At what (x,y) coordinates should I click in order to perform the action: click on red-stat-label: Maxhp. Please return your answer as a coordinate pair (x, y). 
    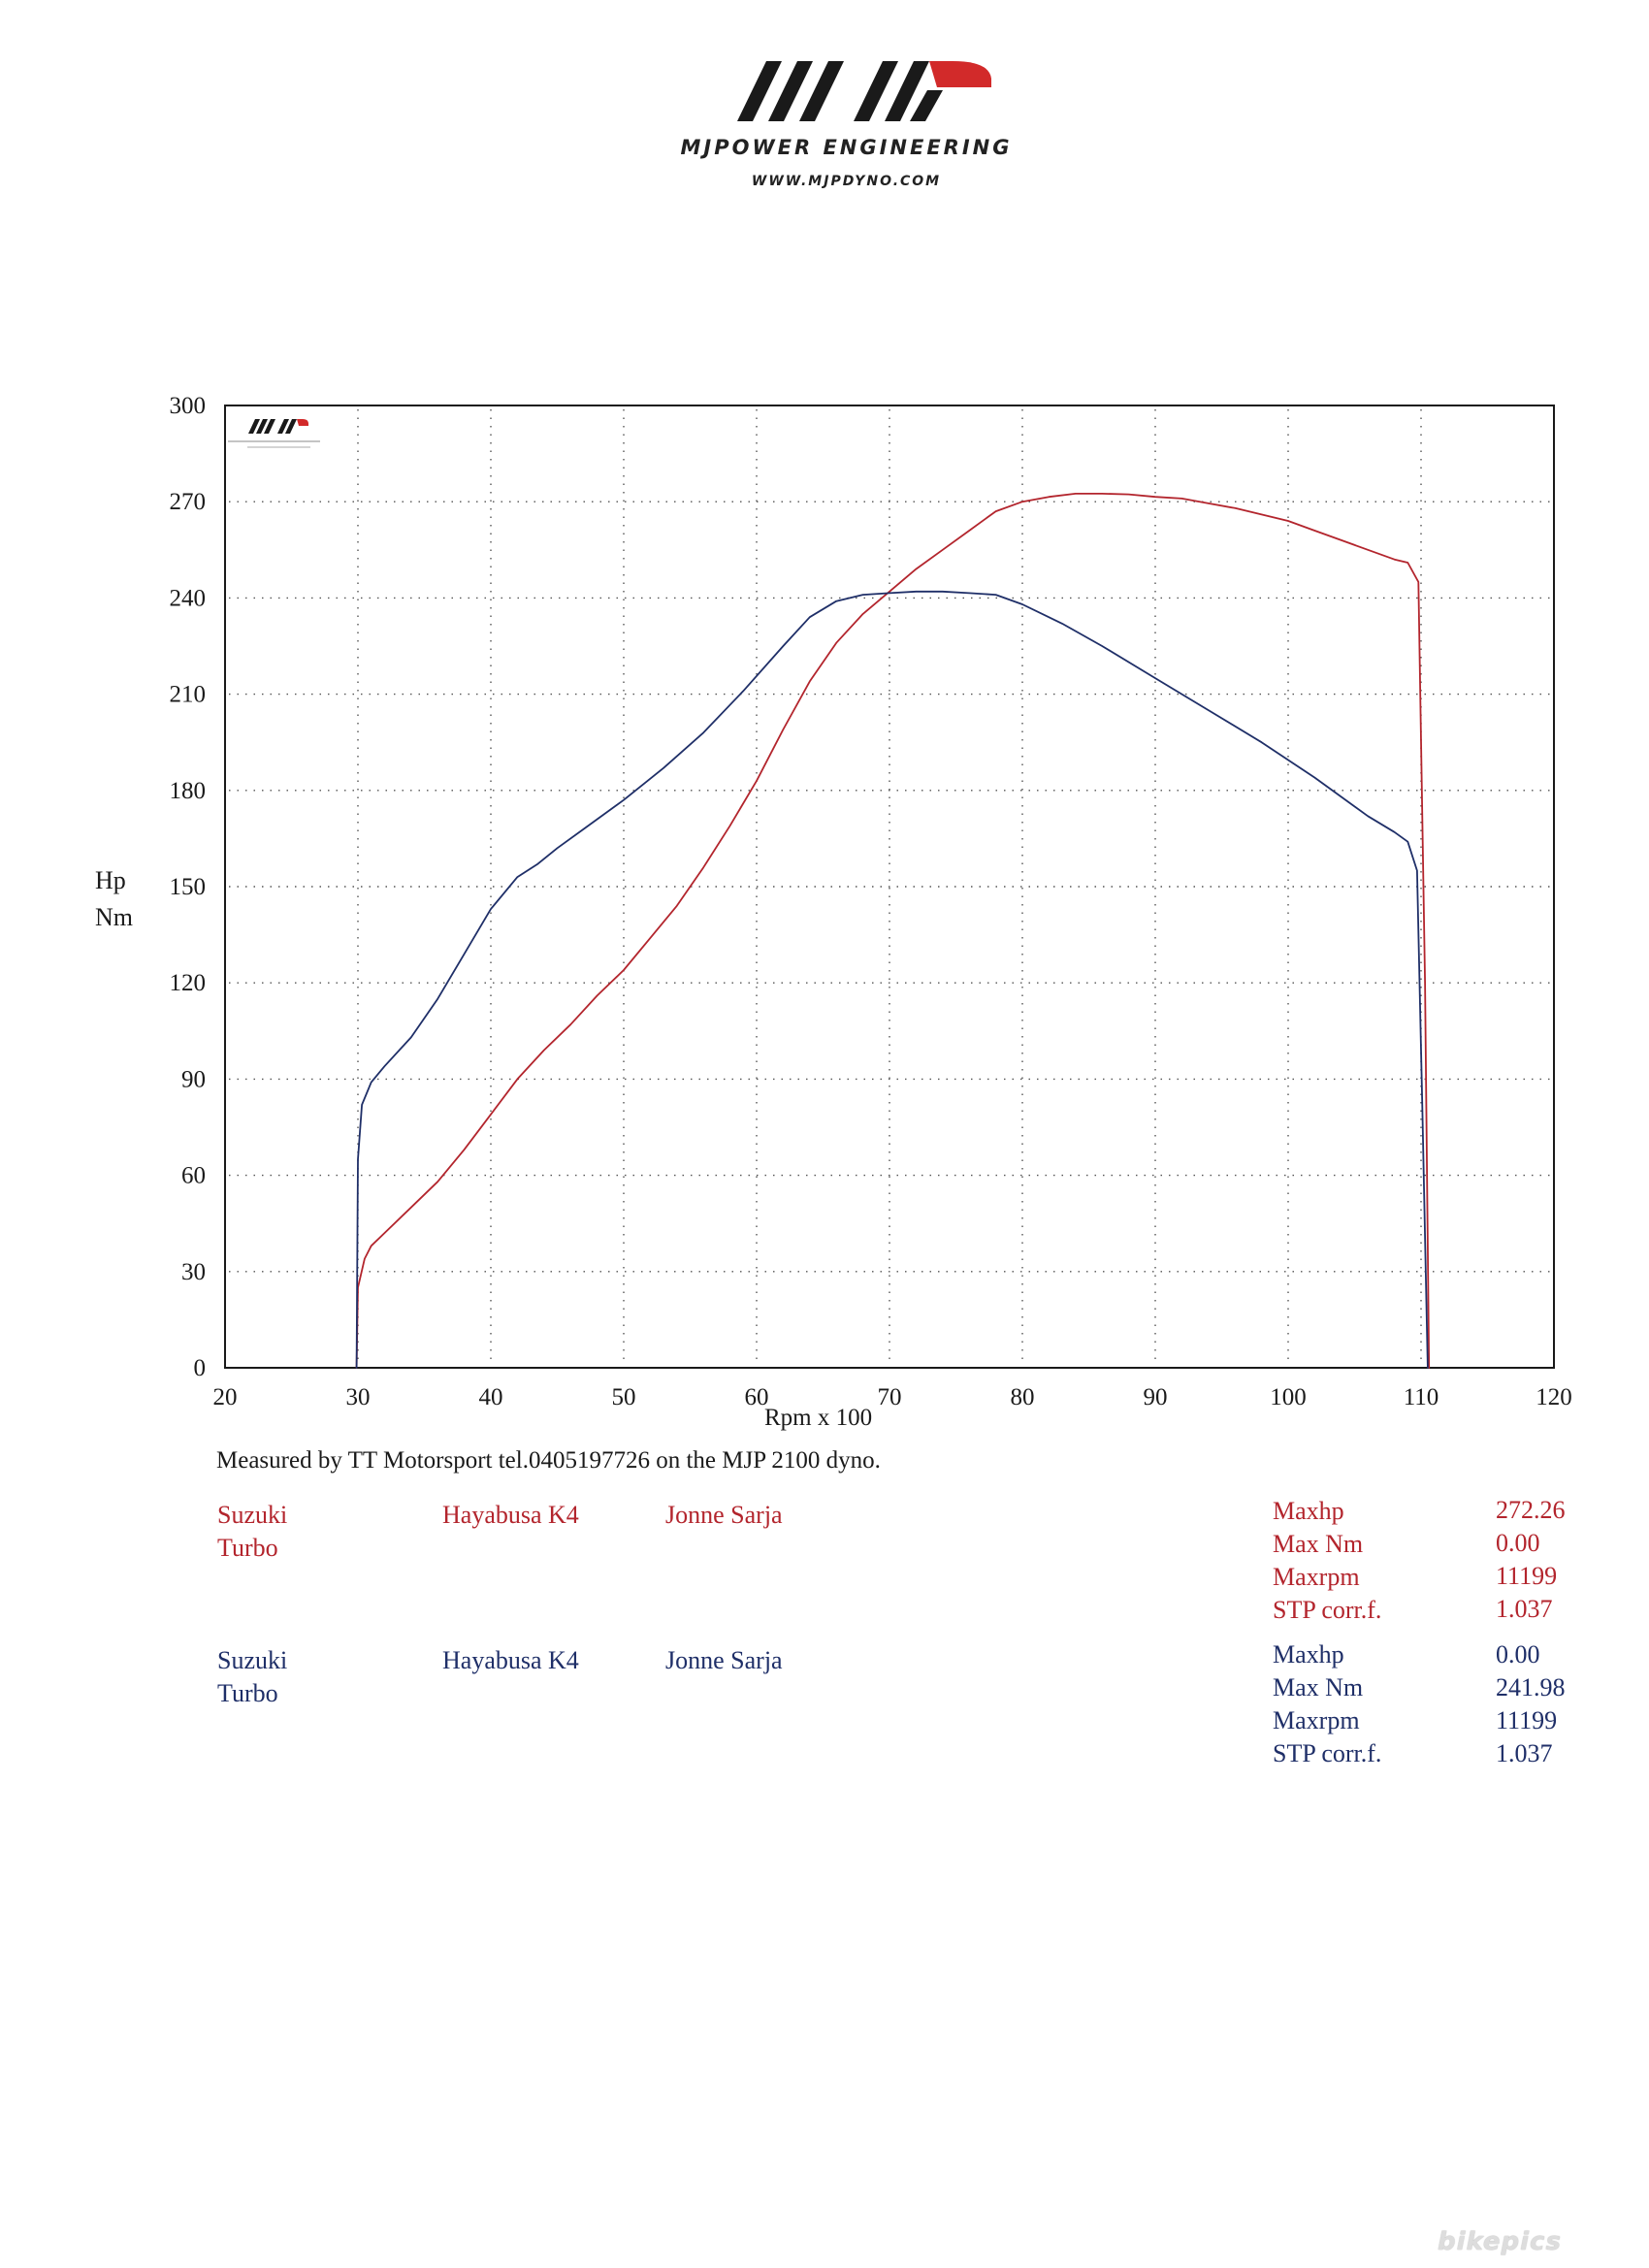
    Looking at the image, I should click on (1308, 1511).